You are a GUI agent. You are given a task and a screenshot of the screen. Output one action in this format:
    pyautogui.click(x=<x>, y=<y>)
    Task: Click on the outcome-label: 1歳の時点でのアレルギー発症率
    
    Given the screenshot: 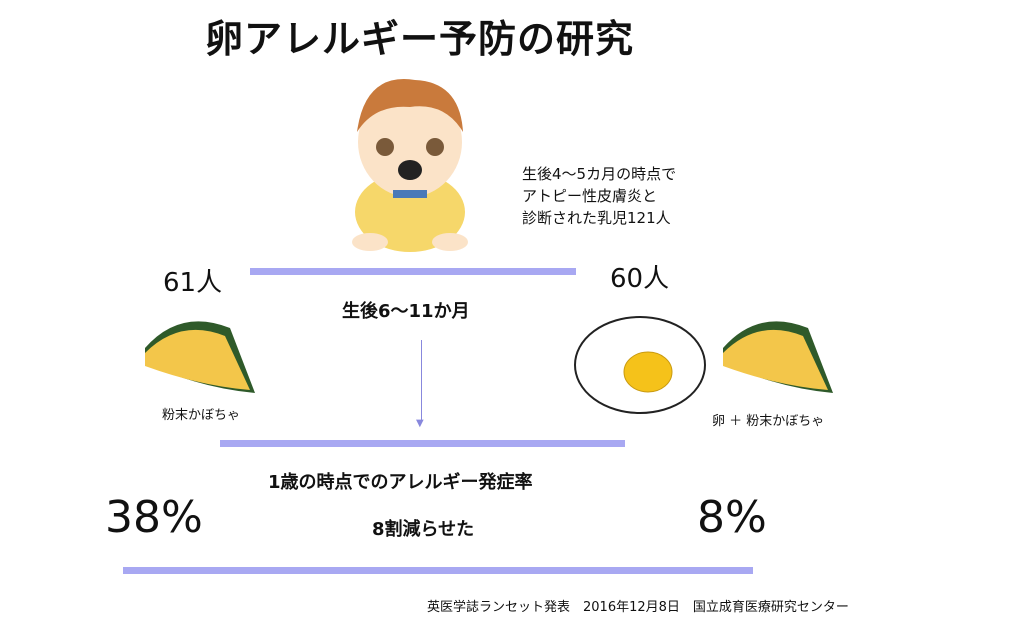 What is the action you would take?
    pyautogui.click(x=400, y=482)
    